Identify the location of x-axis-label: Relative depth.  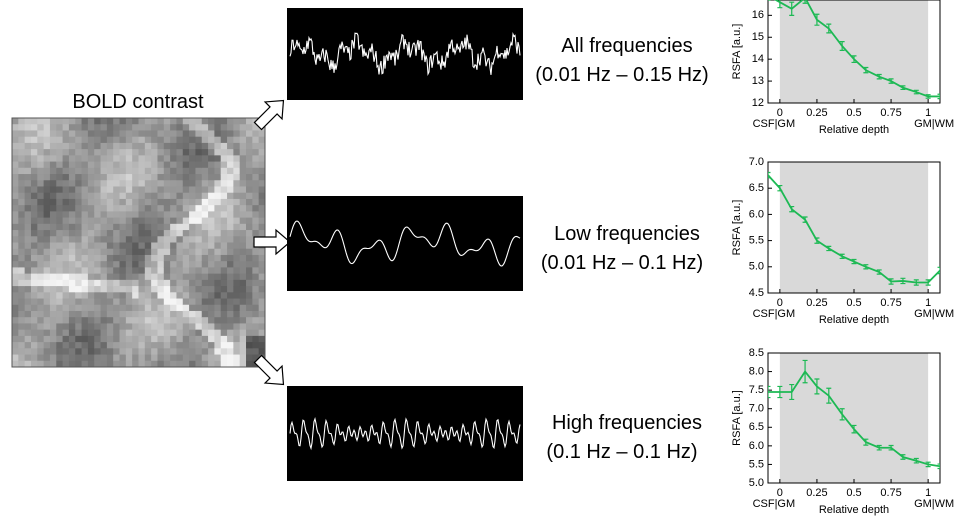
(854, 320).